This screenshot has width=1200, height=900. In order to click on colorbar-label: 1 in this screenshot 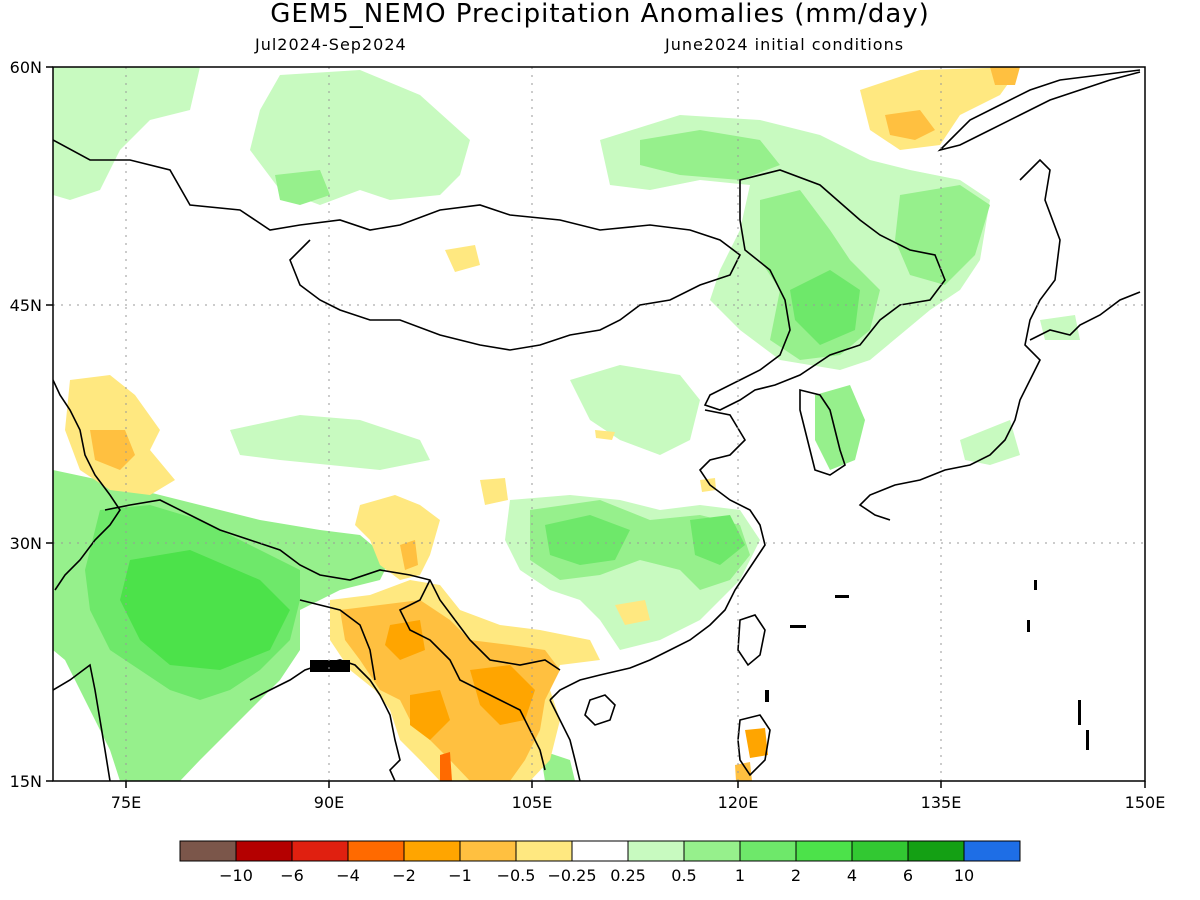, I will do `click(740, 875)`.